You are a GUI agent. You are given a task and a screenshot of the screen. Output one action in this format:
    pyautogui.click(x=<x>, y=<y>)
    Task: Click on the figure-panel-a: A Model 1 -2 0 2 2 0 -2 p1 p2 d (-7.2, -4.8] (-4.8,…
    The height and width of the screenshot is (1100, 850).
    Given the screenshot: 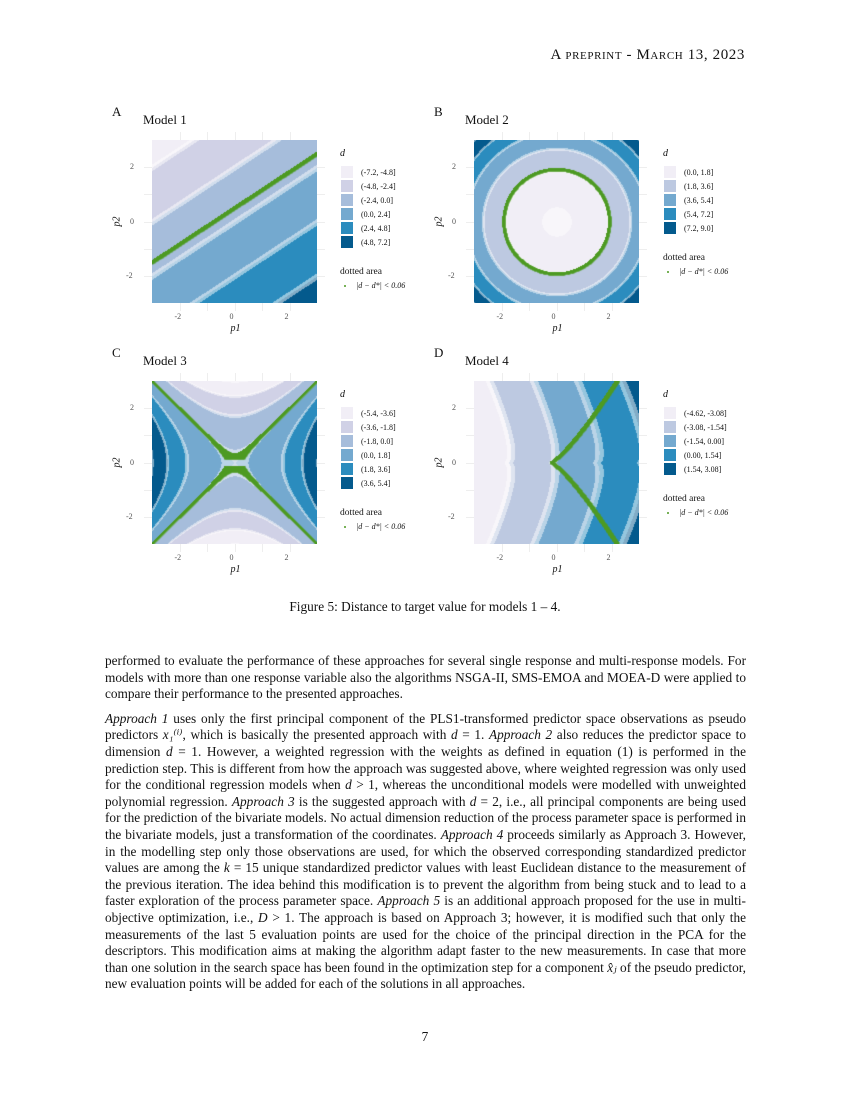 What is the action you would take?
    pyautogui.click(x=265, y=222)
    